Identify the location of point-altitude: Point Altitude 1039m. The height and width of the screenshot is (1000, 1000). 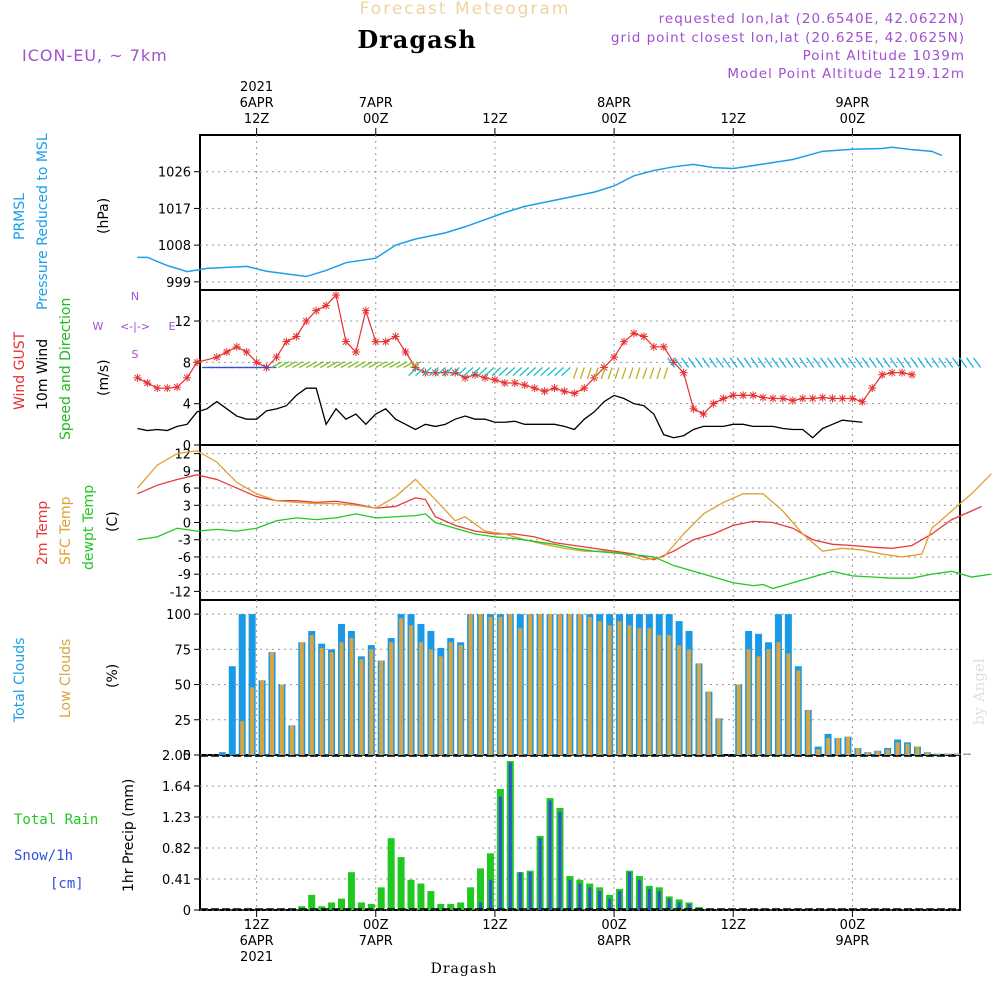
(884, 56).